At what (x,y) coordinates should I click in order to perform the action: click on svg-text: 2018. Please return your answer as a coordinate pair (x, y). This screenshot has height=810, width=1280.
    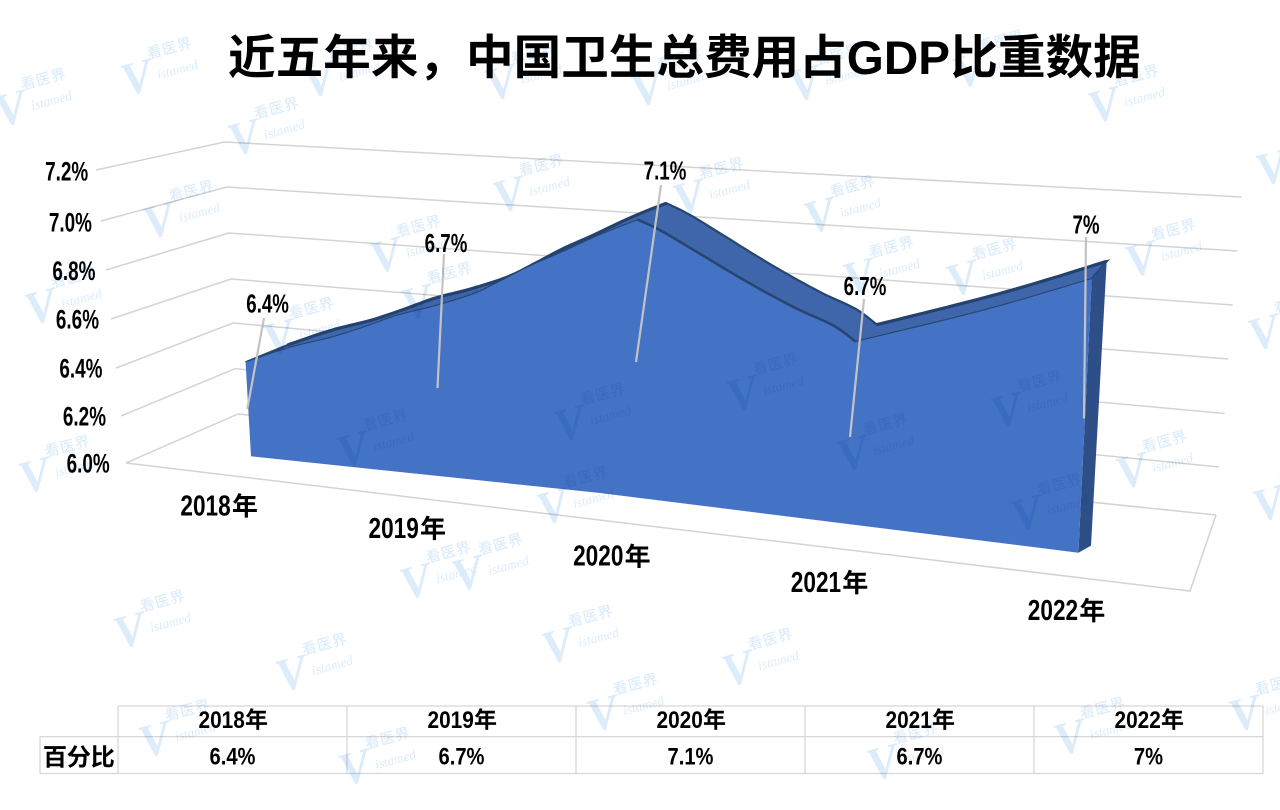
    Looking at the image, I should click on (205, 505).